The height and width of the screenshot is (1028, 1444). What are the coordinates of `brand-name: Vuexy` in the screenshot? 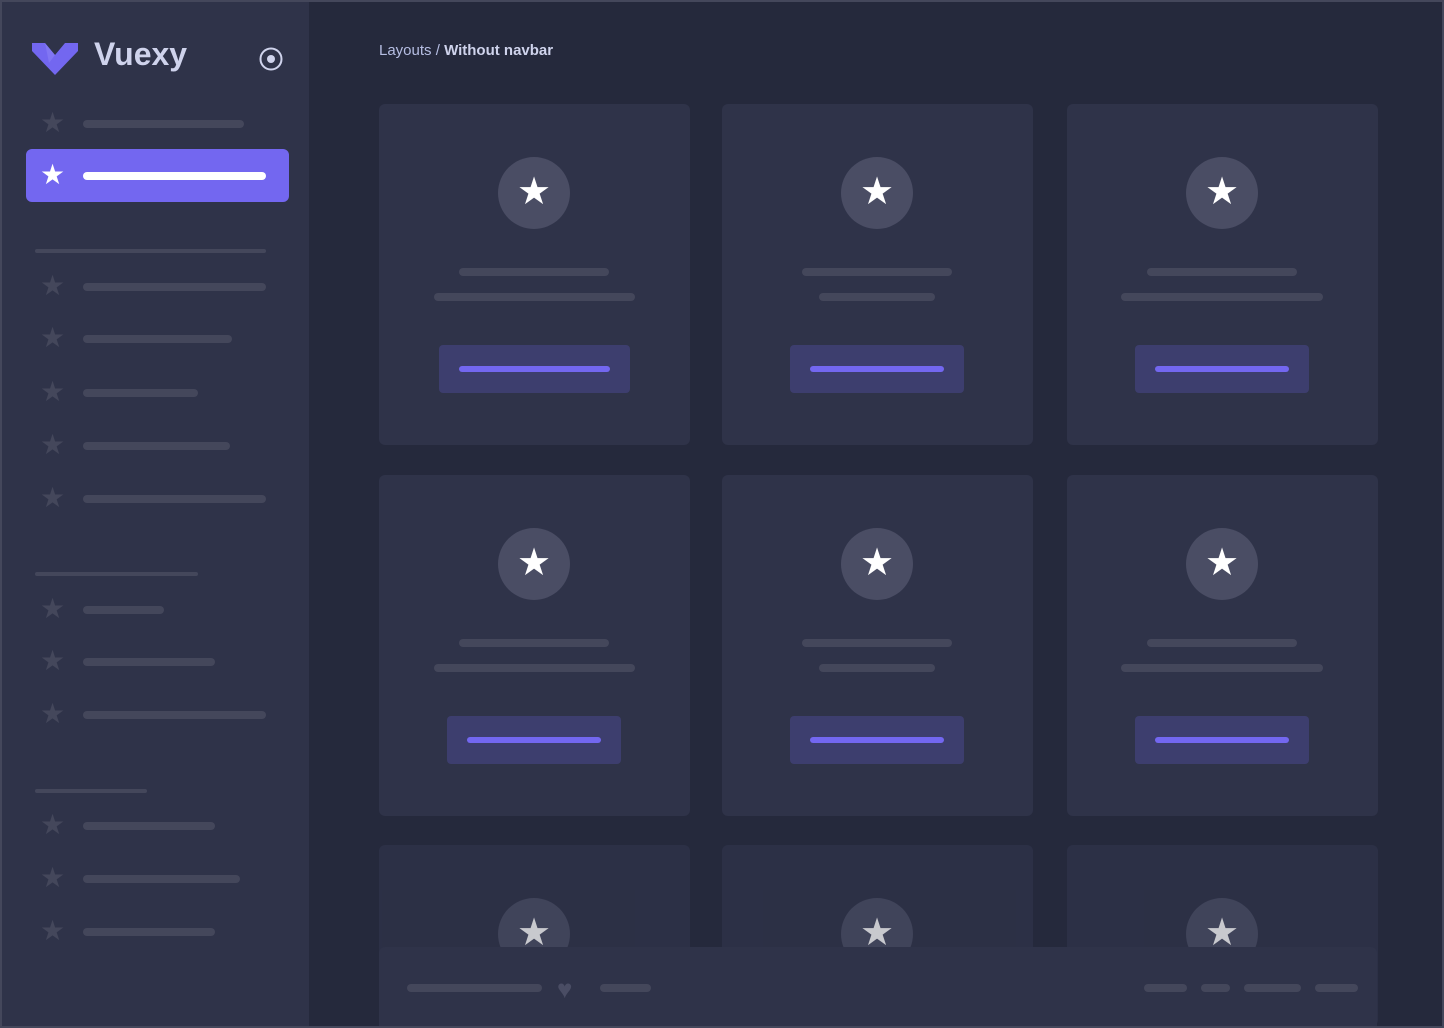 It's located at (141, 54).